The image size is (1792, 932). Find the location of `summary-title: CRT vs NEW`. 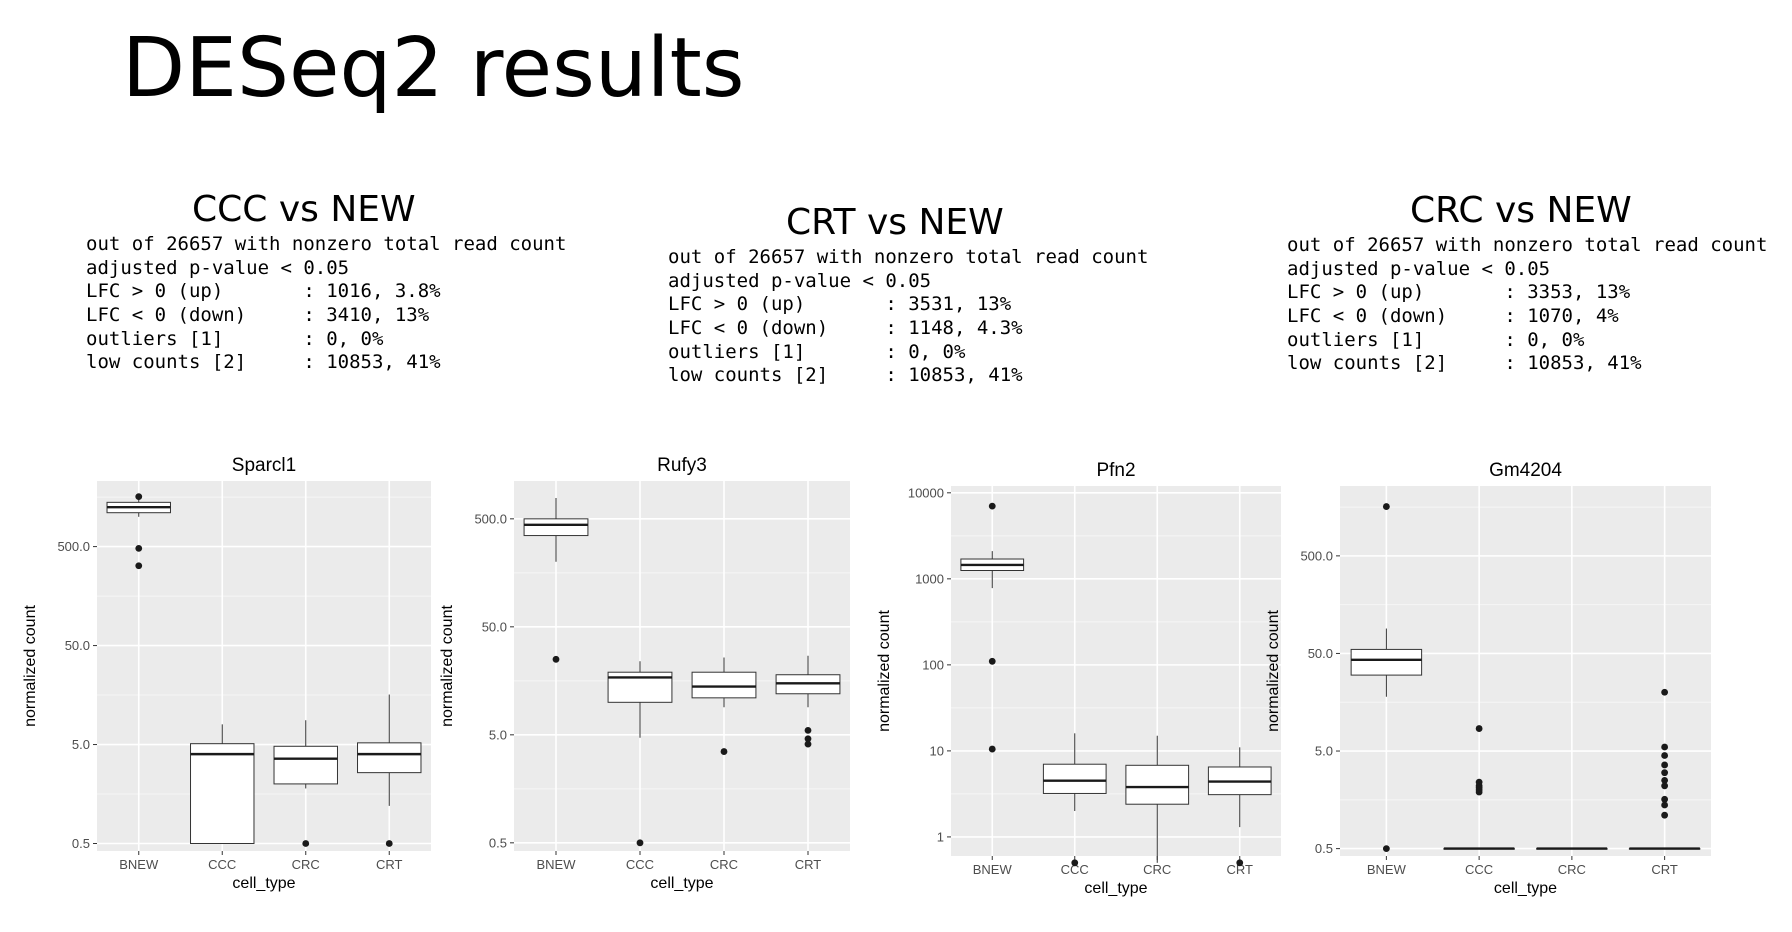

summary-title: CRT vs NEW is located at coordinates (895, 222).